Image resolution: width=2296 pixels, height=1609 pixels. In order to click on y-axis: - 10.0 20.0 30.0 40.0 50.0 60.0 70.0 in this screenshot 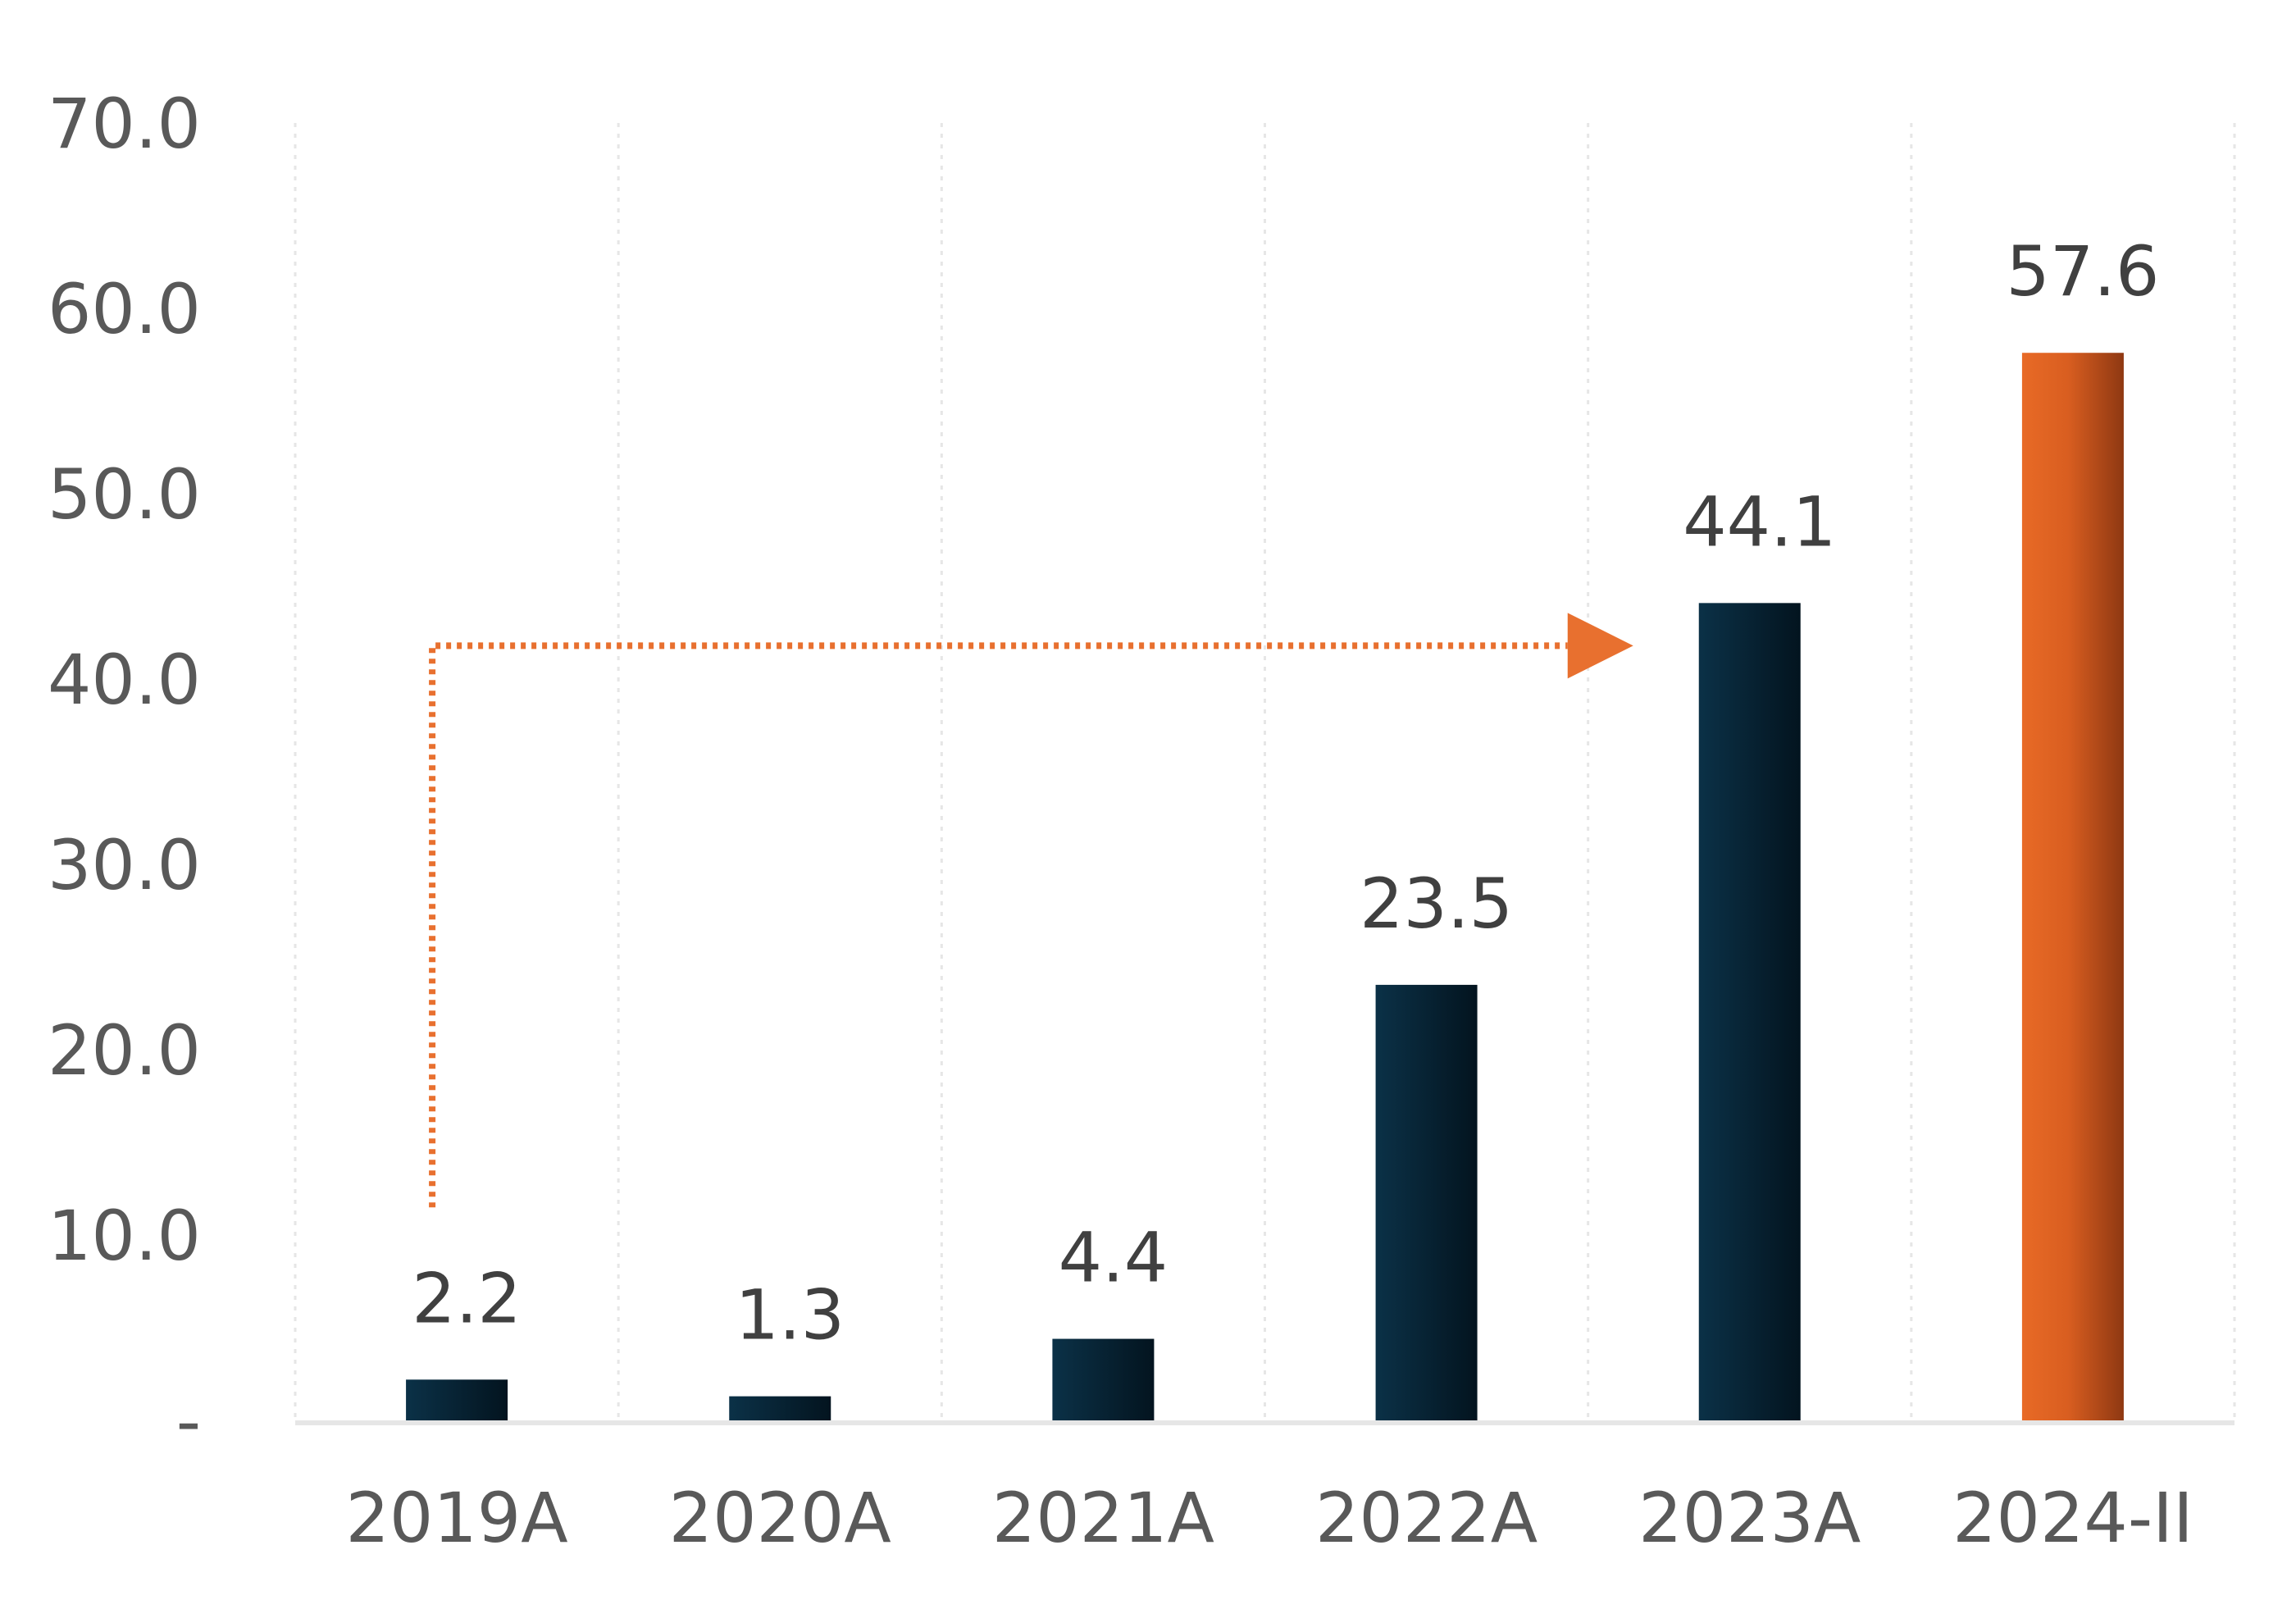, I will do `click(124, 772)`.